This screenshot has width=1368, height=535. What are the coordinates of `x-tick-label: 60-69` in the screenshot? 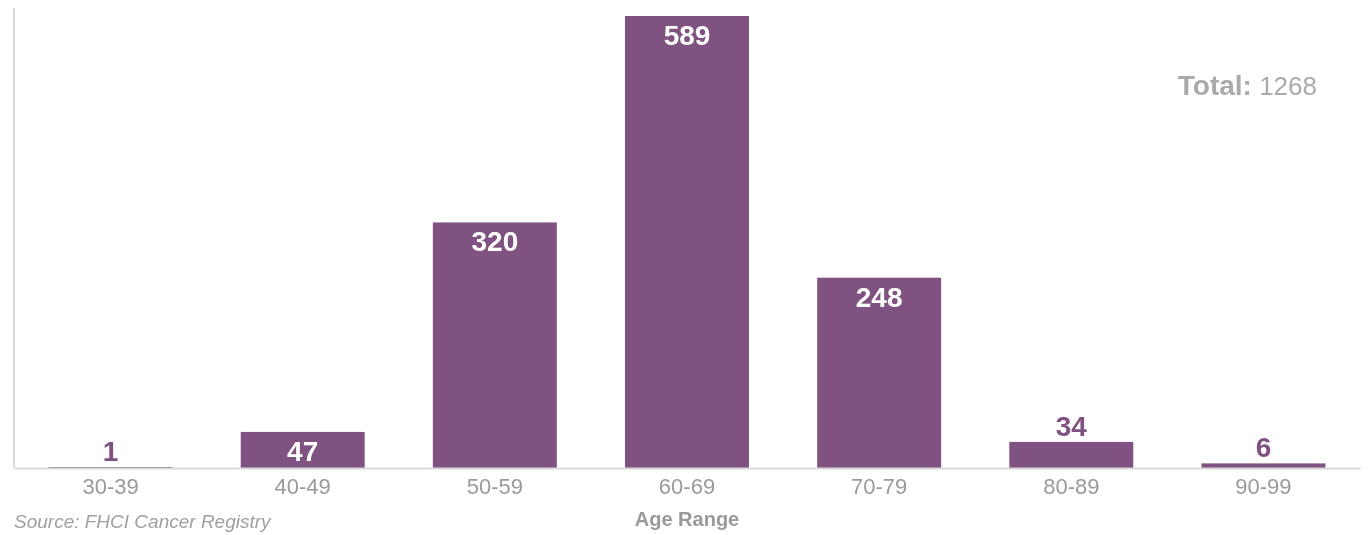 It's located at (687, 486).